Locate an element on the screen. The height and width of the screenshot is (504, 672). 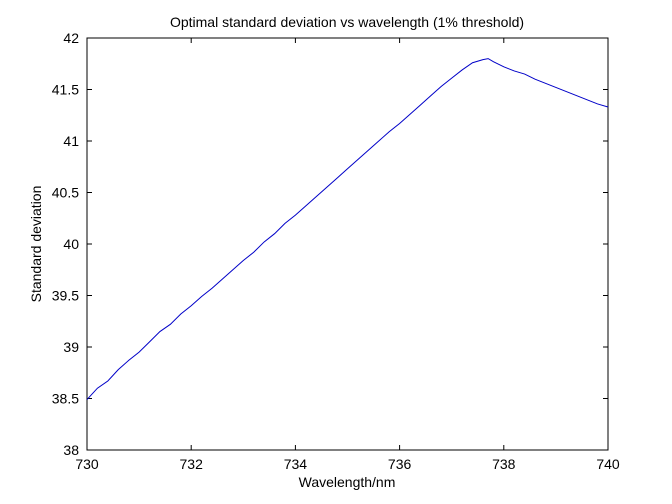
y-tick-label: 42 is located at coordinates (71, 38).